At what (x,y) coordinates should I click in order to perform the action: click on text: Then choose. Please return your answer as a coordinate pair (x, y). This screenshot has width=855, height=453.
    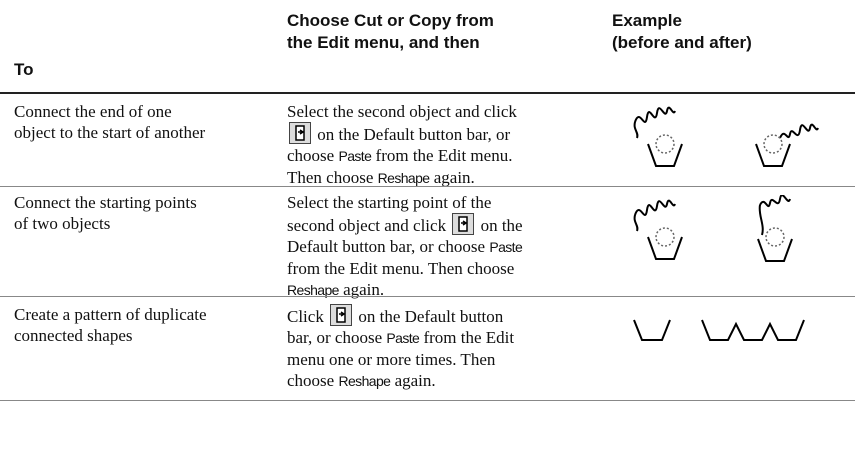
    Looking at the image, I should click on (330, 177).